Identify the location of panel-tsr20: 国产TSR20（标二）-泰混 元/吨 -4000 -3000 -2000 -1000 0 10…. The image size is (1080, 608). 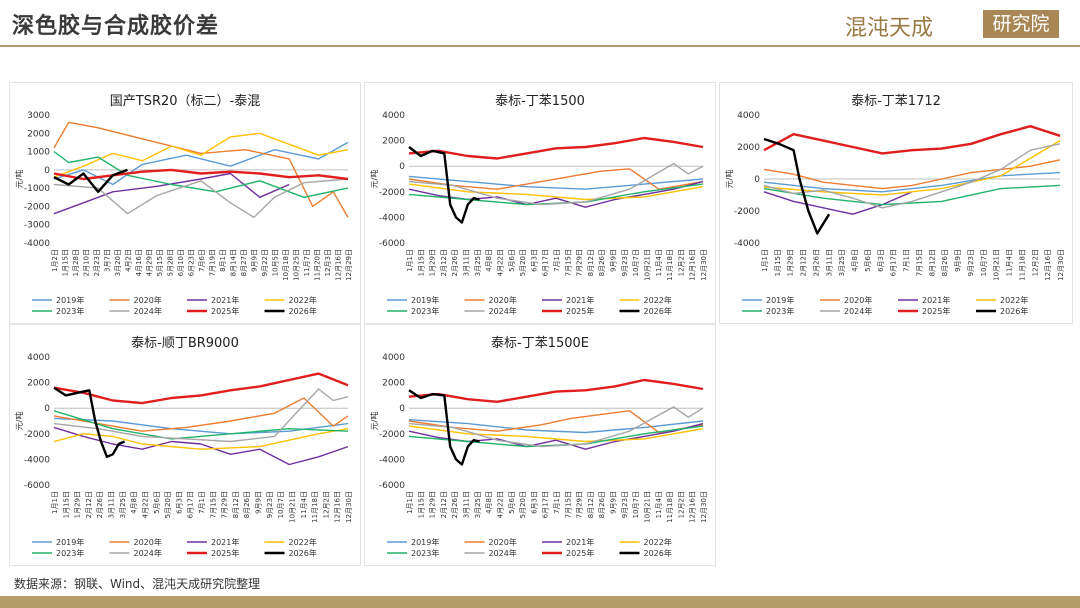
(185, 203).